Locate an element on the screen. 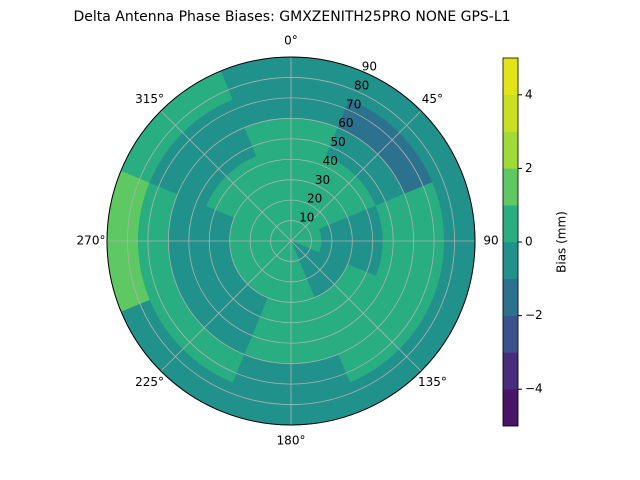 The image size is (640, 480). colorbar-tick-label: 0 is located at coordinates (529, 242).